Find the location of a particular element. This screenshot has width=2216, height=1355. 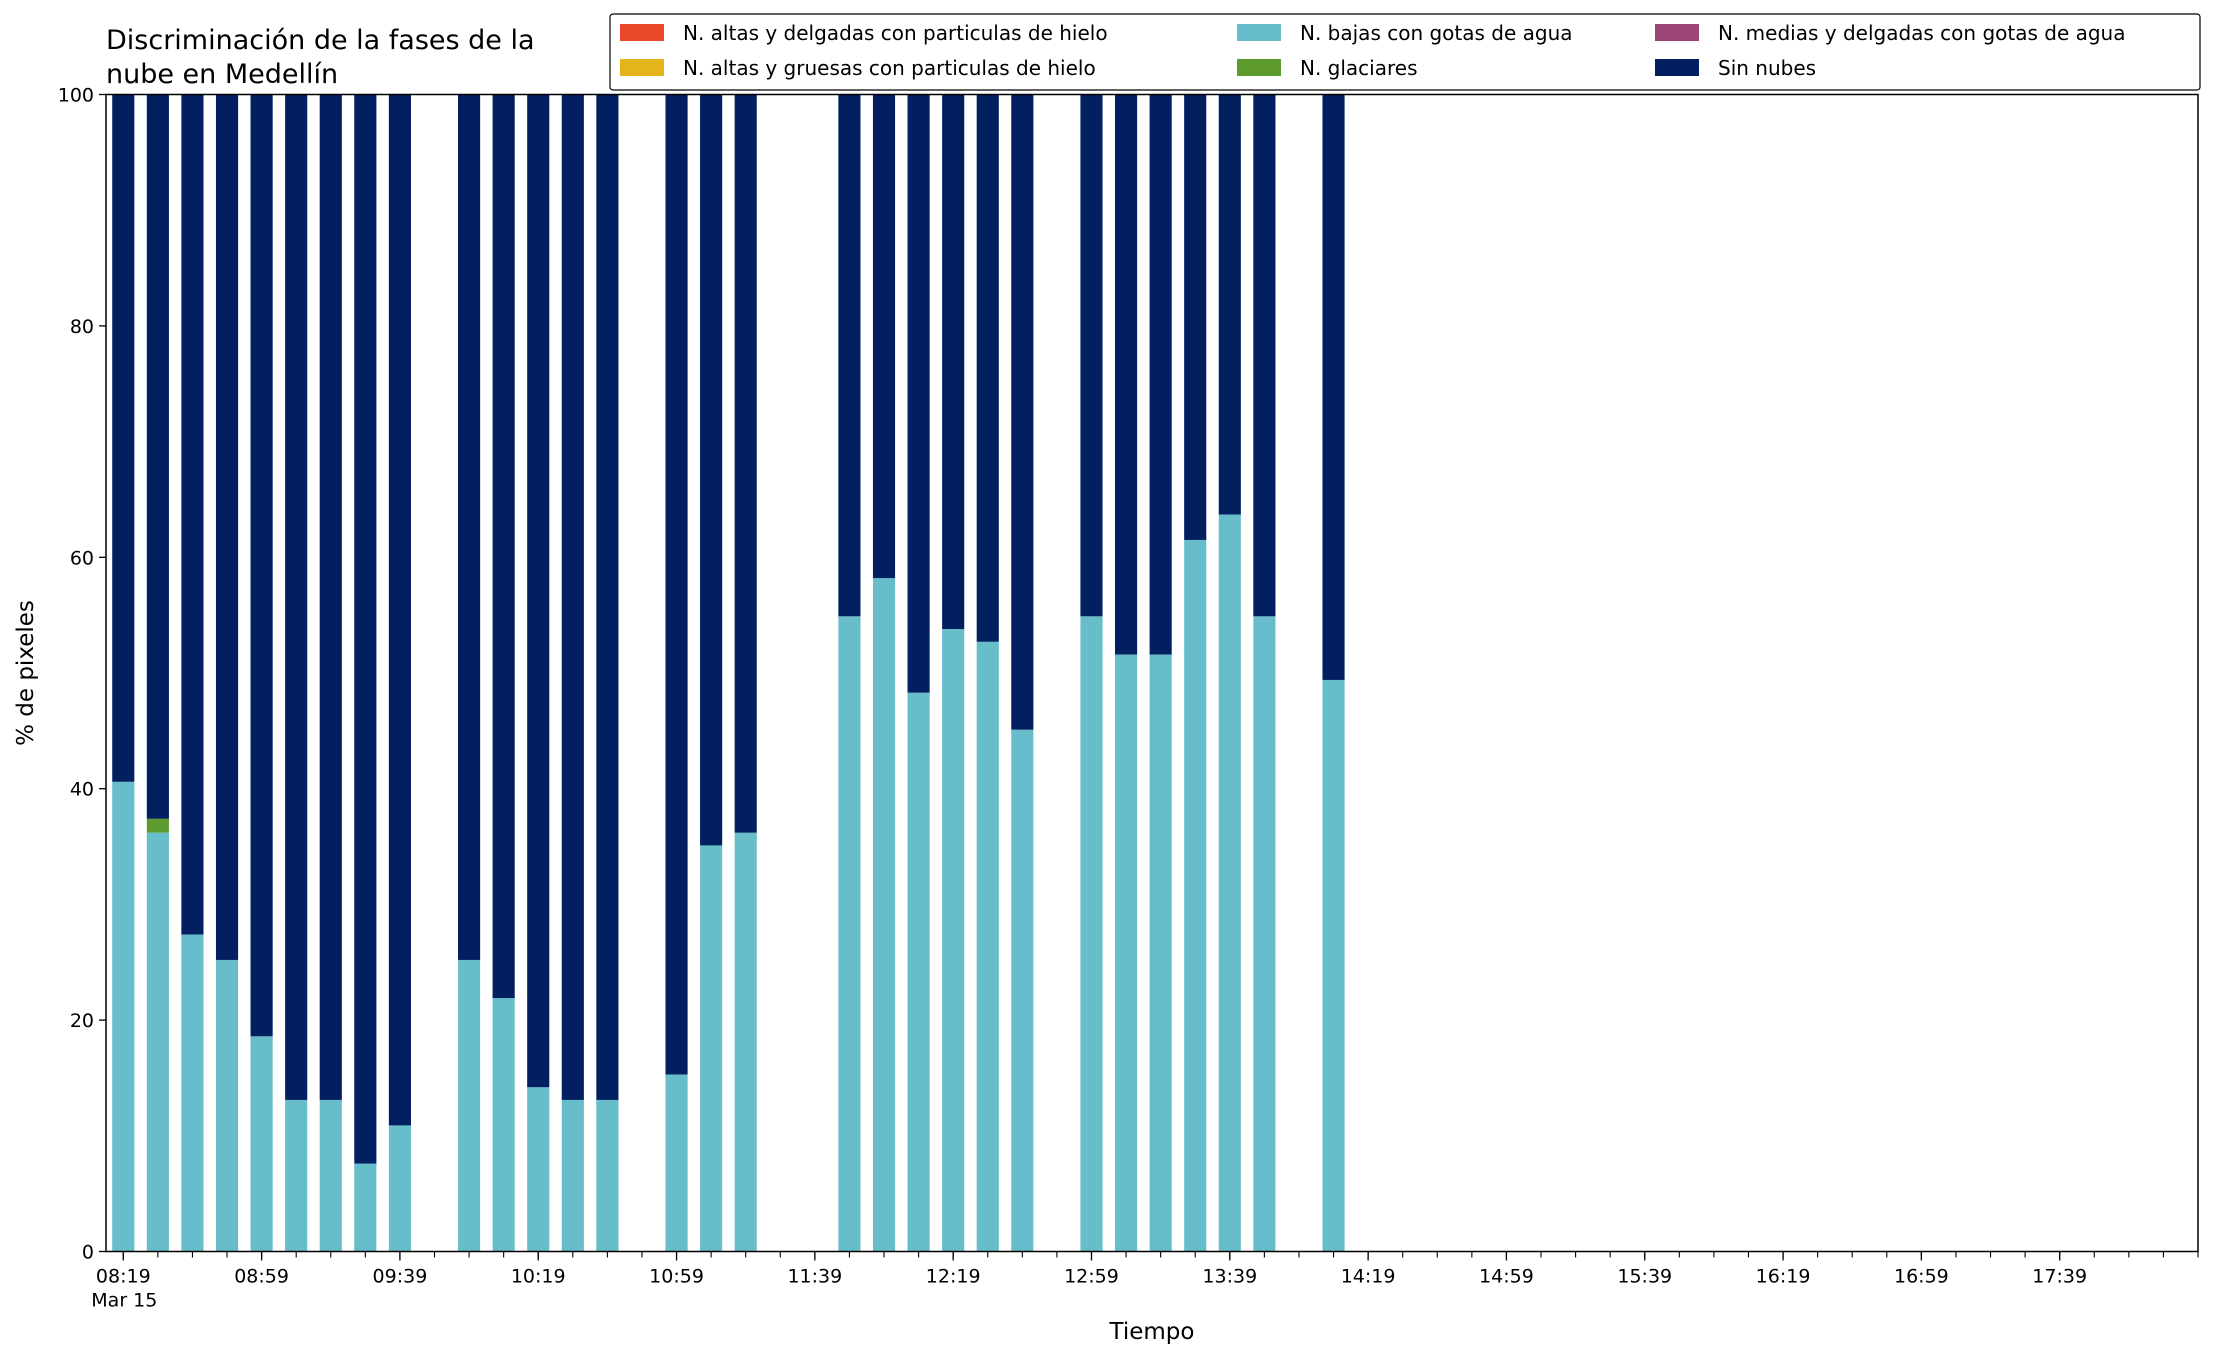

x-tick-label: 12:19 is located at coordinates (953, 1277).